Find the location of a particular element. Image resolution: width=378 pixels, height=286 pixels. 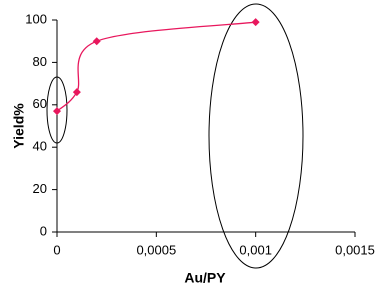

annotation-ellipse is located at coordinates (57, 110).